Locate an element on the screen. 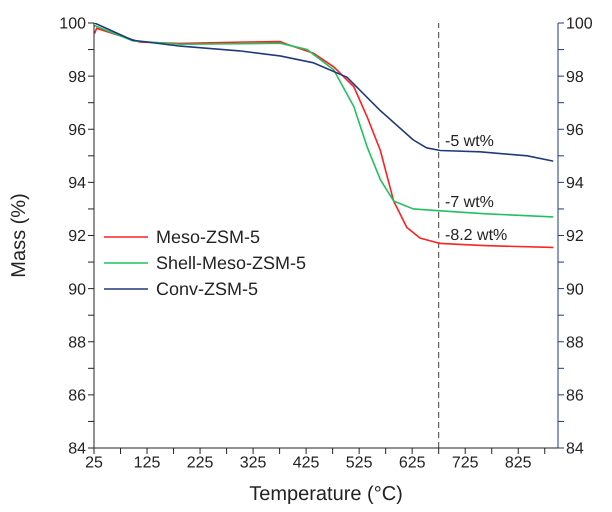 This screenshot has height=512, width=612. y-tick-label: 84 is located at coordinates (77, 449).